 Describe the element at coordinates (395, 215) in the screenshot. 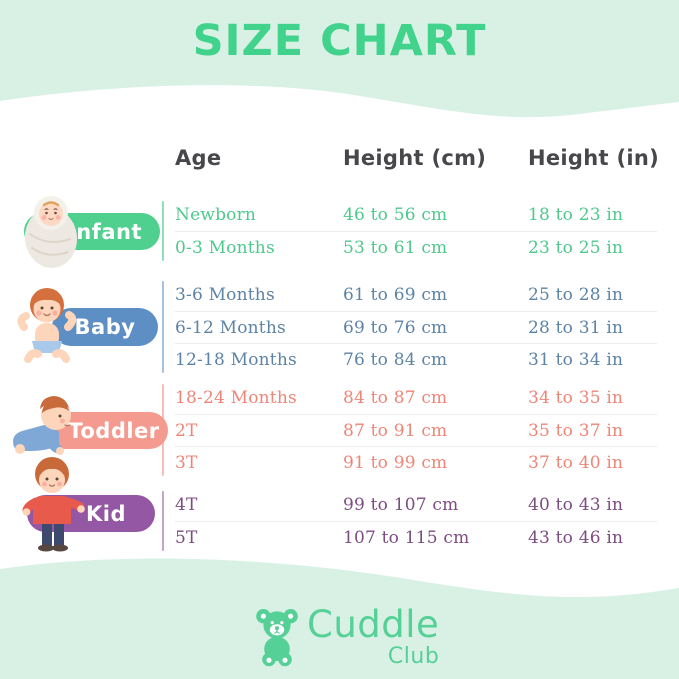

I see `height-cm-cell: 46 to 56 cm` at that location.